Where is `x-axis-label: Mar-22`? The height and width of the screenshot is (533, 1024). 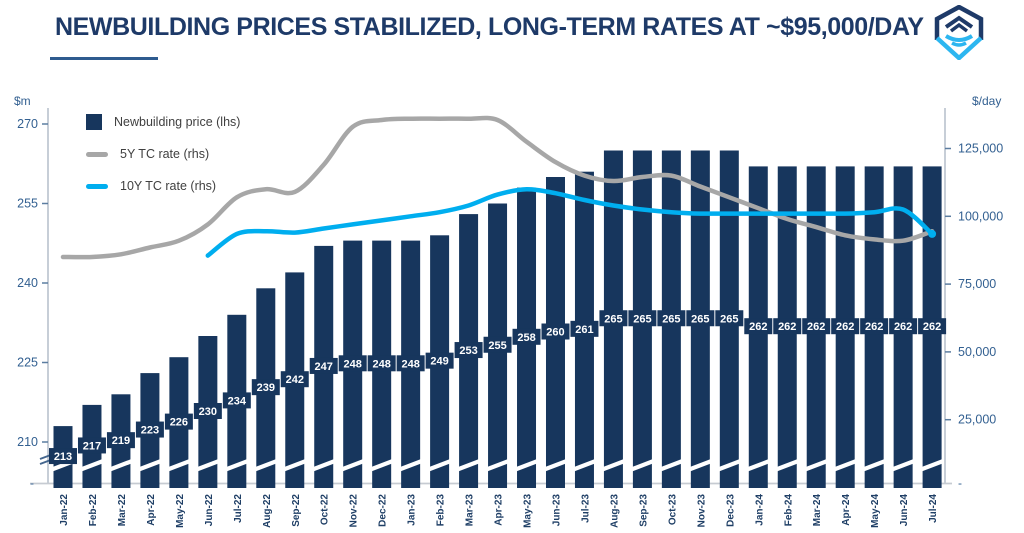 x-axis-label: Mar-22 is located at coordinates (122, 510).